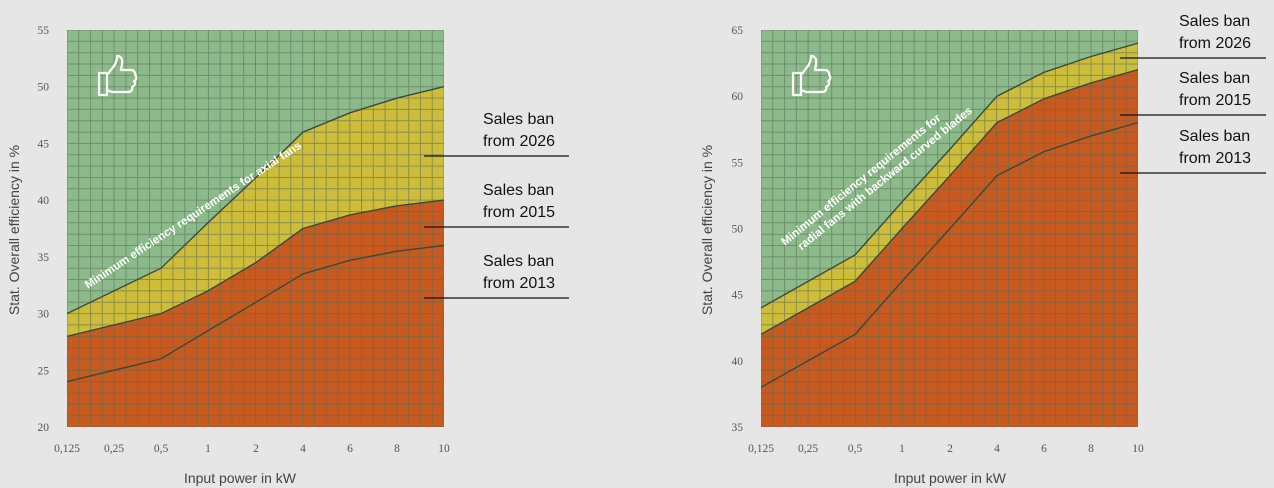 This screenshot has width=1274, height=488. What do you see at coordinates (44, 229) in the screenshot?
I see `y-tick-labels: 20 25 30 35 40 45 50 55` at bounding box center [44, 229].